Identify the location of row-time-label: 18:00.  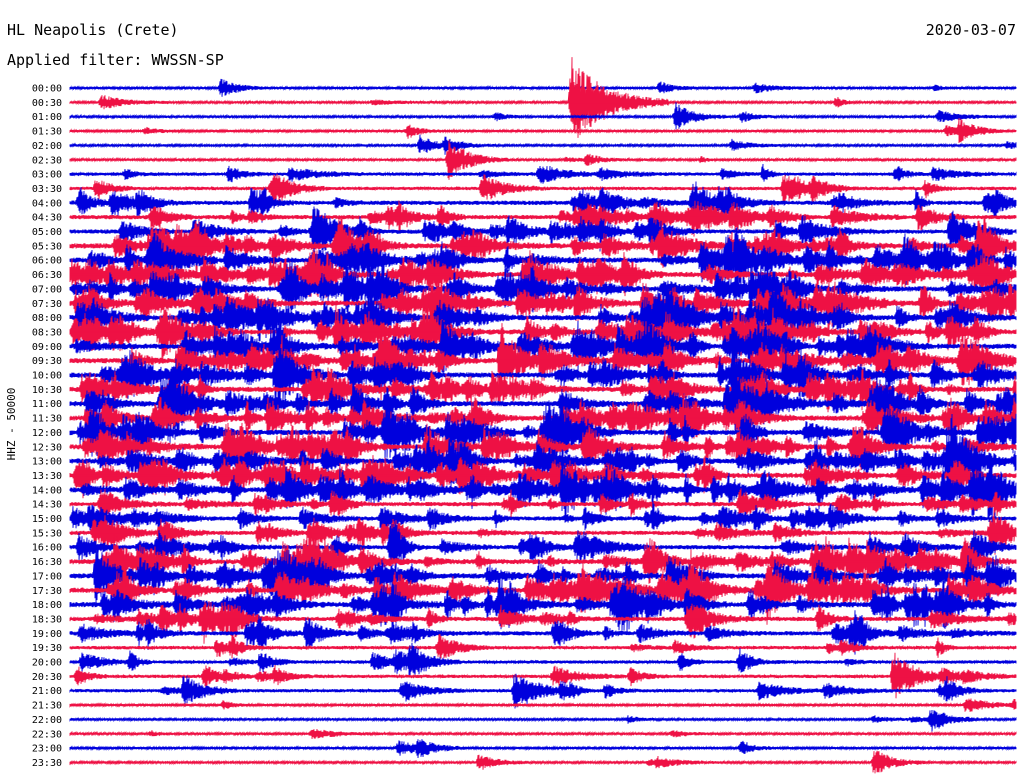
(47, 605).